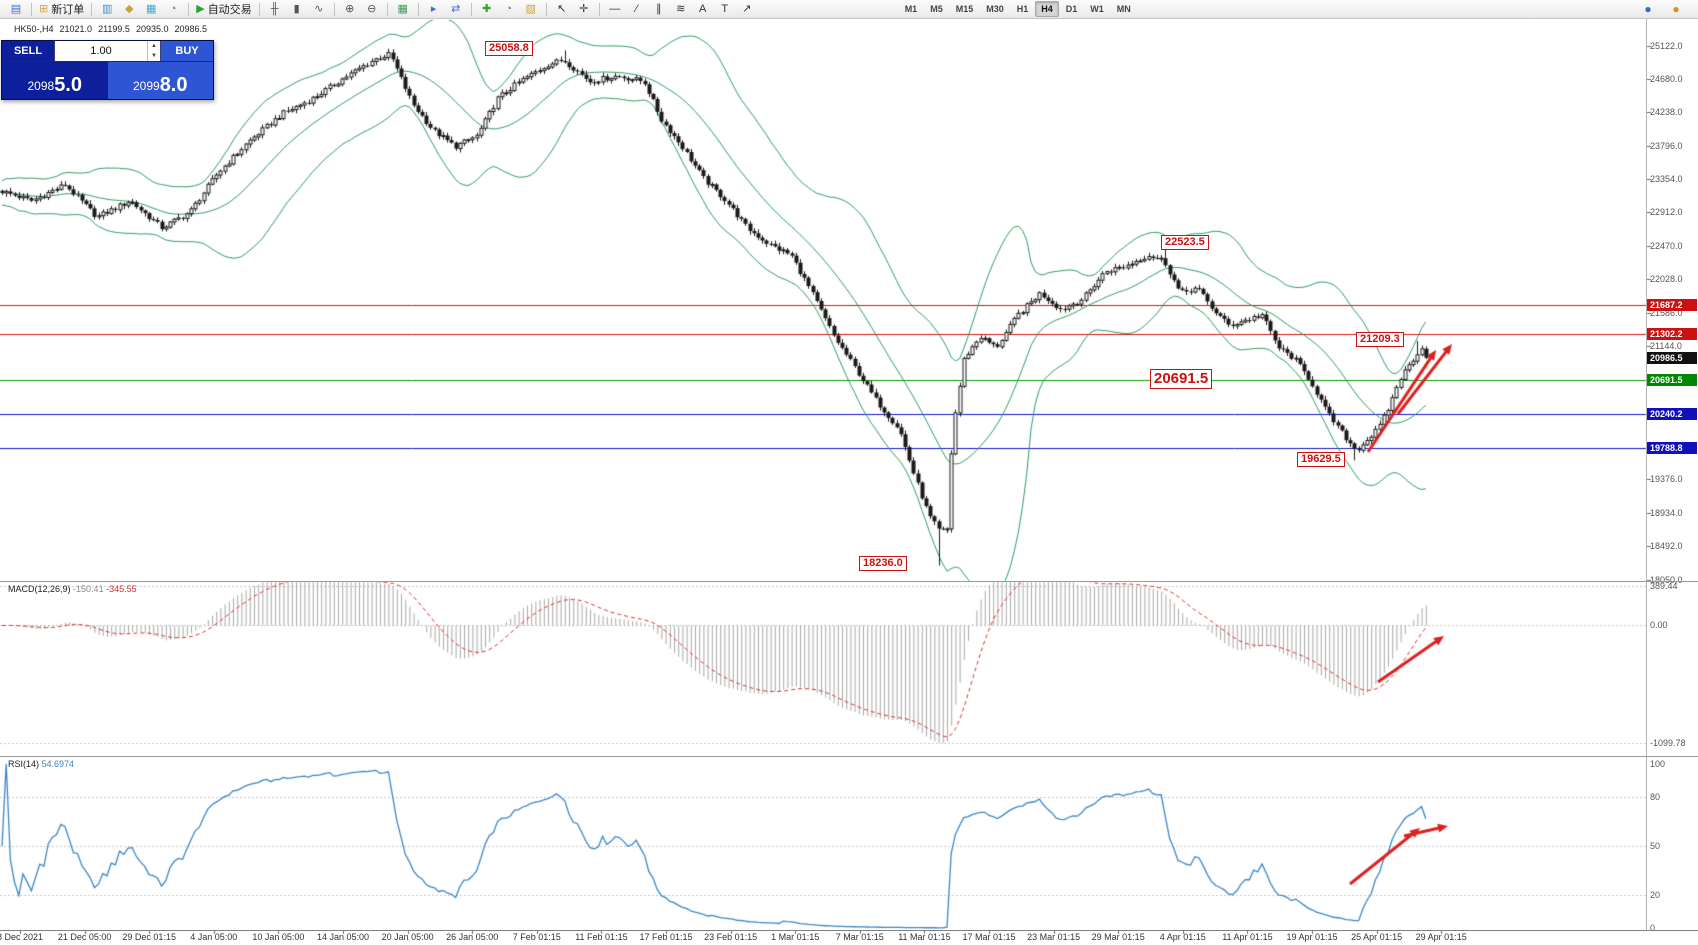  What do you see at coordinates (1648, 9) in the screenshot?
I see `community-status-icon: ●` at bounding box center [1648, 9].